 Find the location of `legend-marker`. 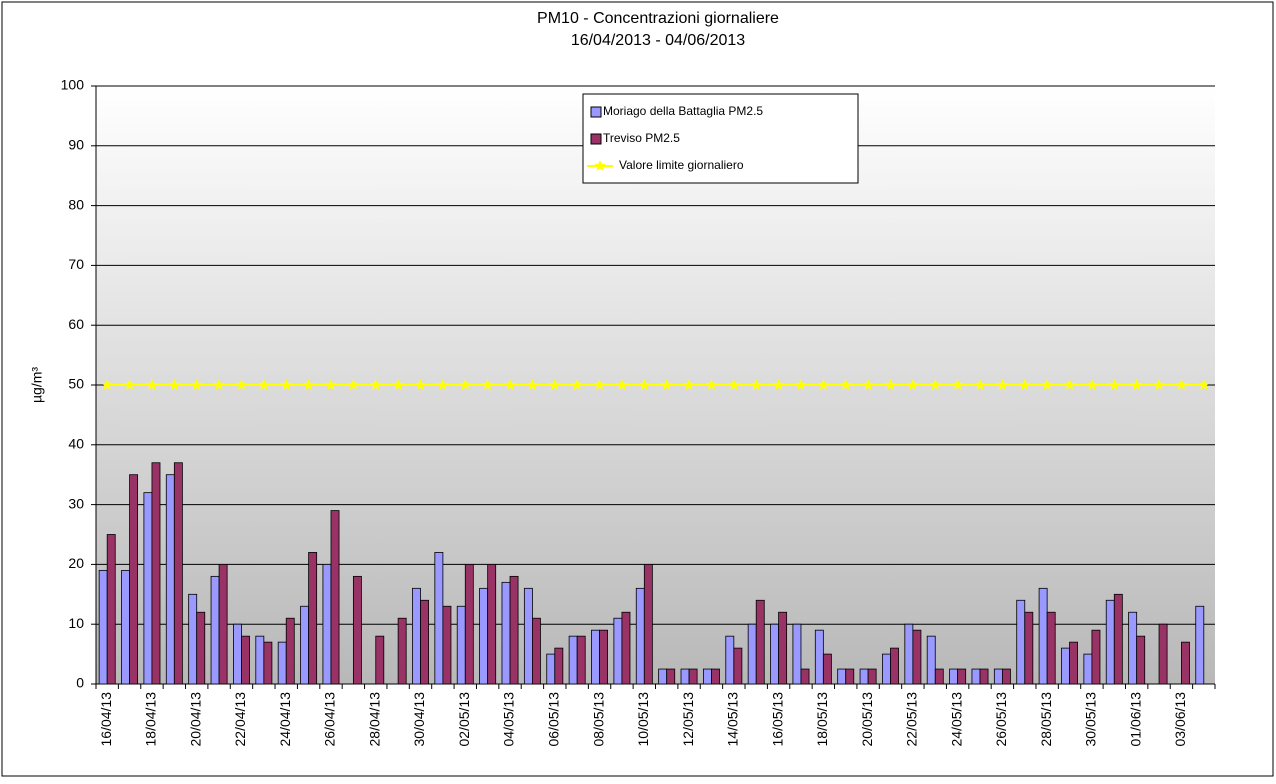

legend-marker is located at coordinates (600, 165).